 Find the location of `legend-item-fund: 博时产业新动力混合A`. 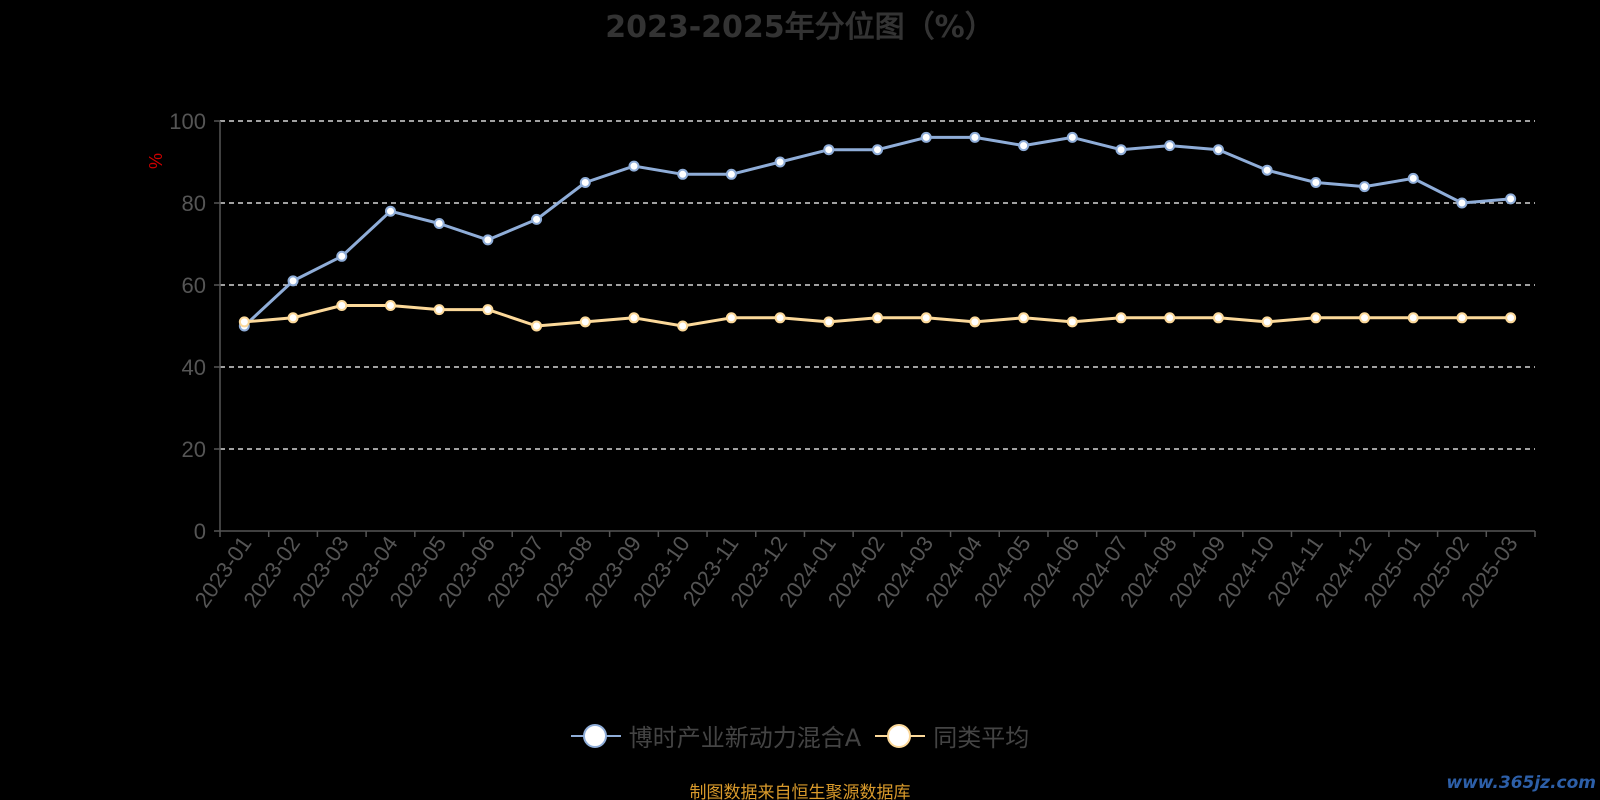

legend-item-fund: 博时产业新动力混合A is located at coordinates (716, 735).